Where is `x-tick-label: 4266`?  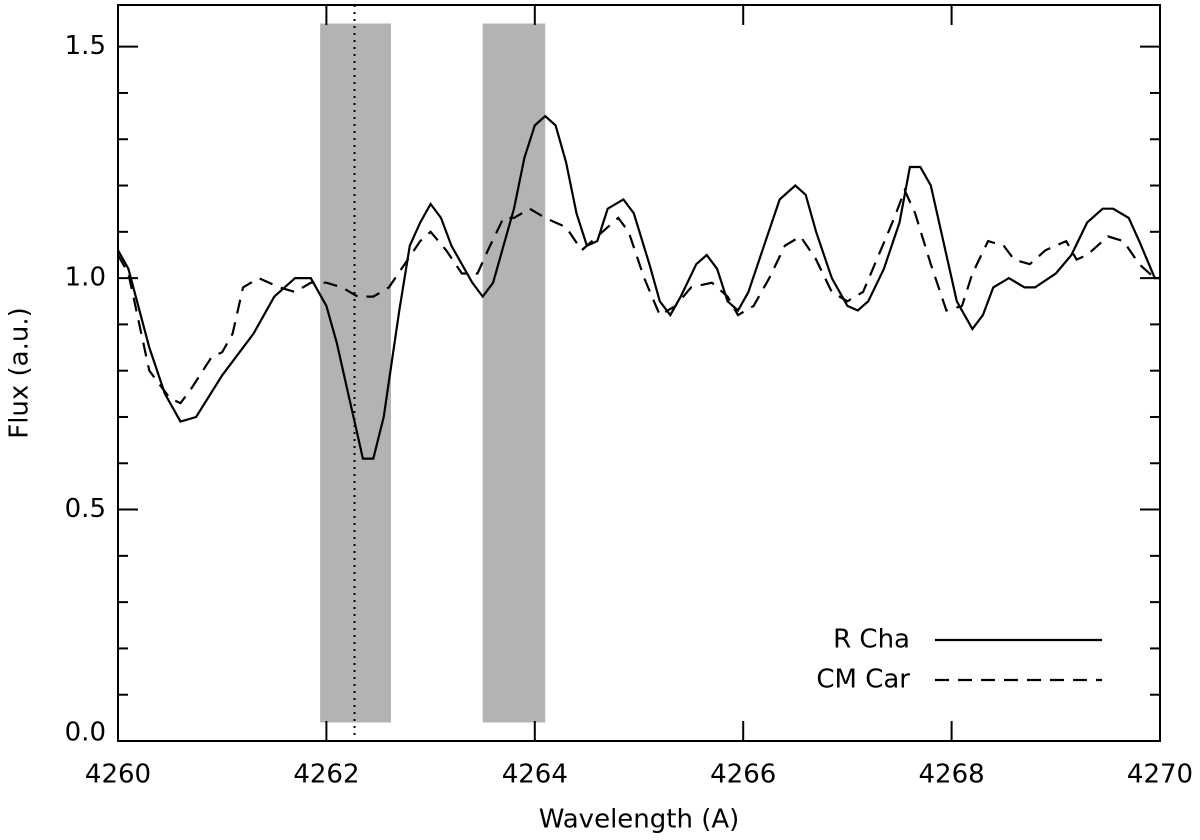 x-tick-label: 4266 is located at coordinates (743, 775).